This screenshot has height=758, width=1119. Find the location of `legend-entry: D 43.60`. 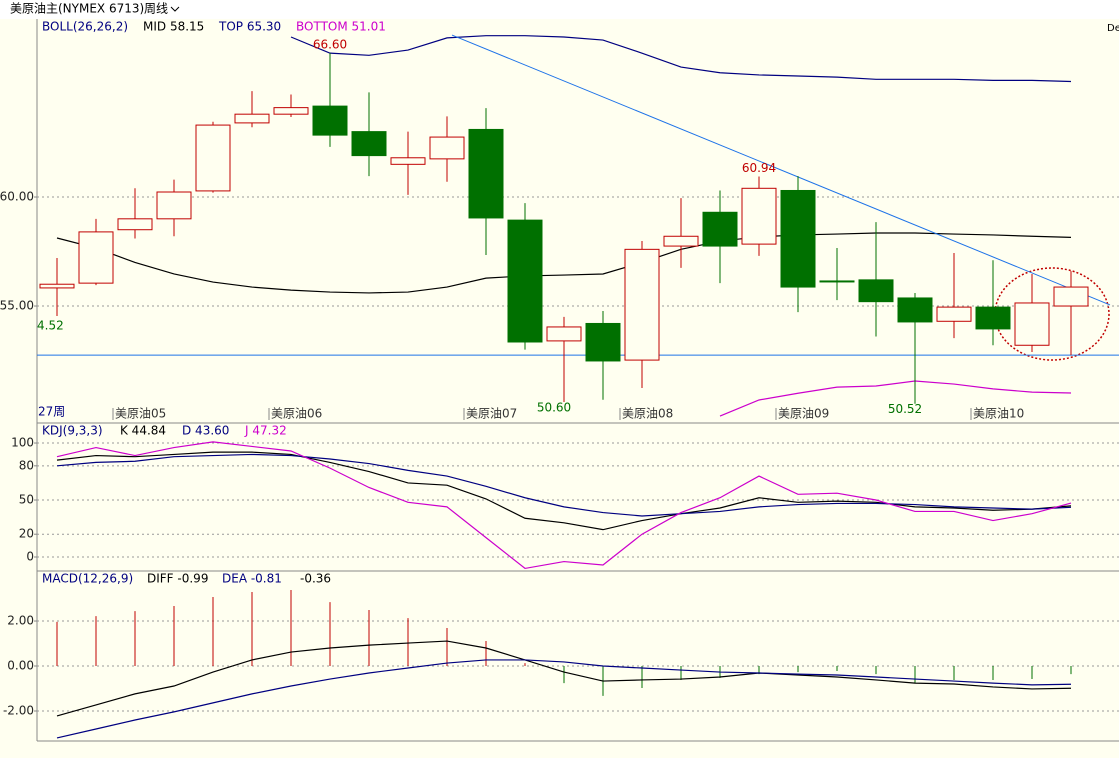

legend-entry: D 43.60 is located at coordinates (205, 431).